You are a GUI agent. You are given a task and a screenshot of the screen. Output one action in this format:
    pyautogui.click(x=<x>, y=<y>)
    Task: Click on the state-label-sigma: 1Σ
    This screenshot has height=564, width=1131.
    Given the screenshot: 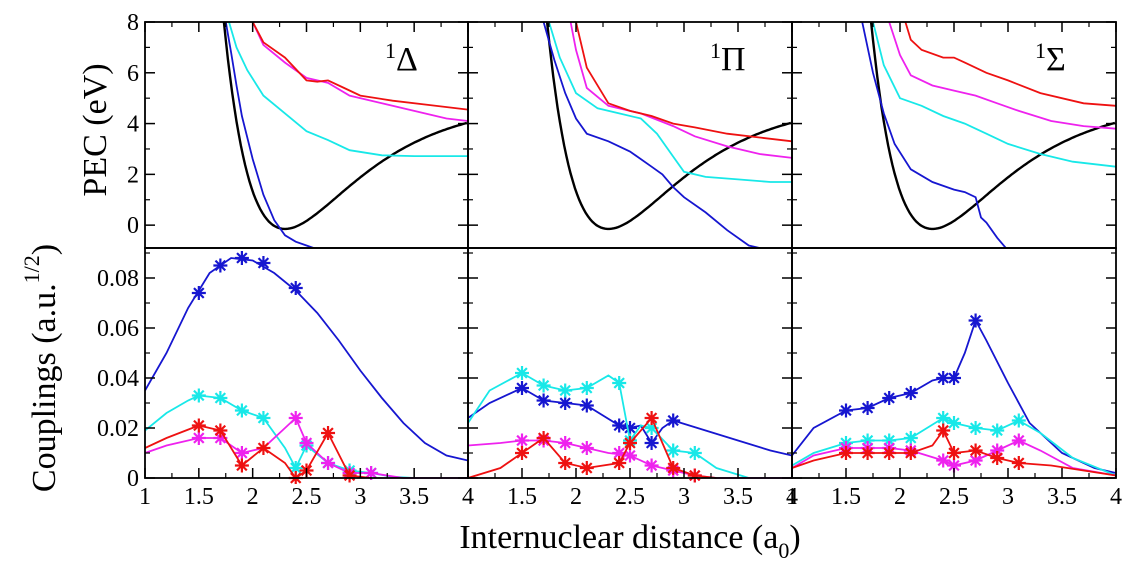 What is the action you would take?
    pyautogui.click(x=1050, y=58)
    